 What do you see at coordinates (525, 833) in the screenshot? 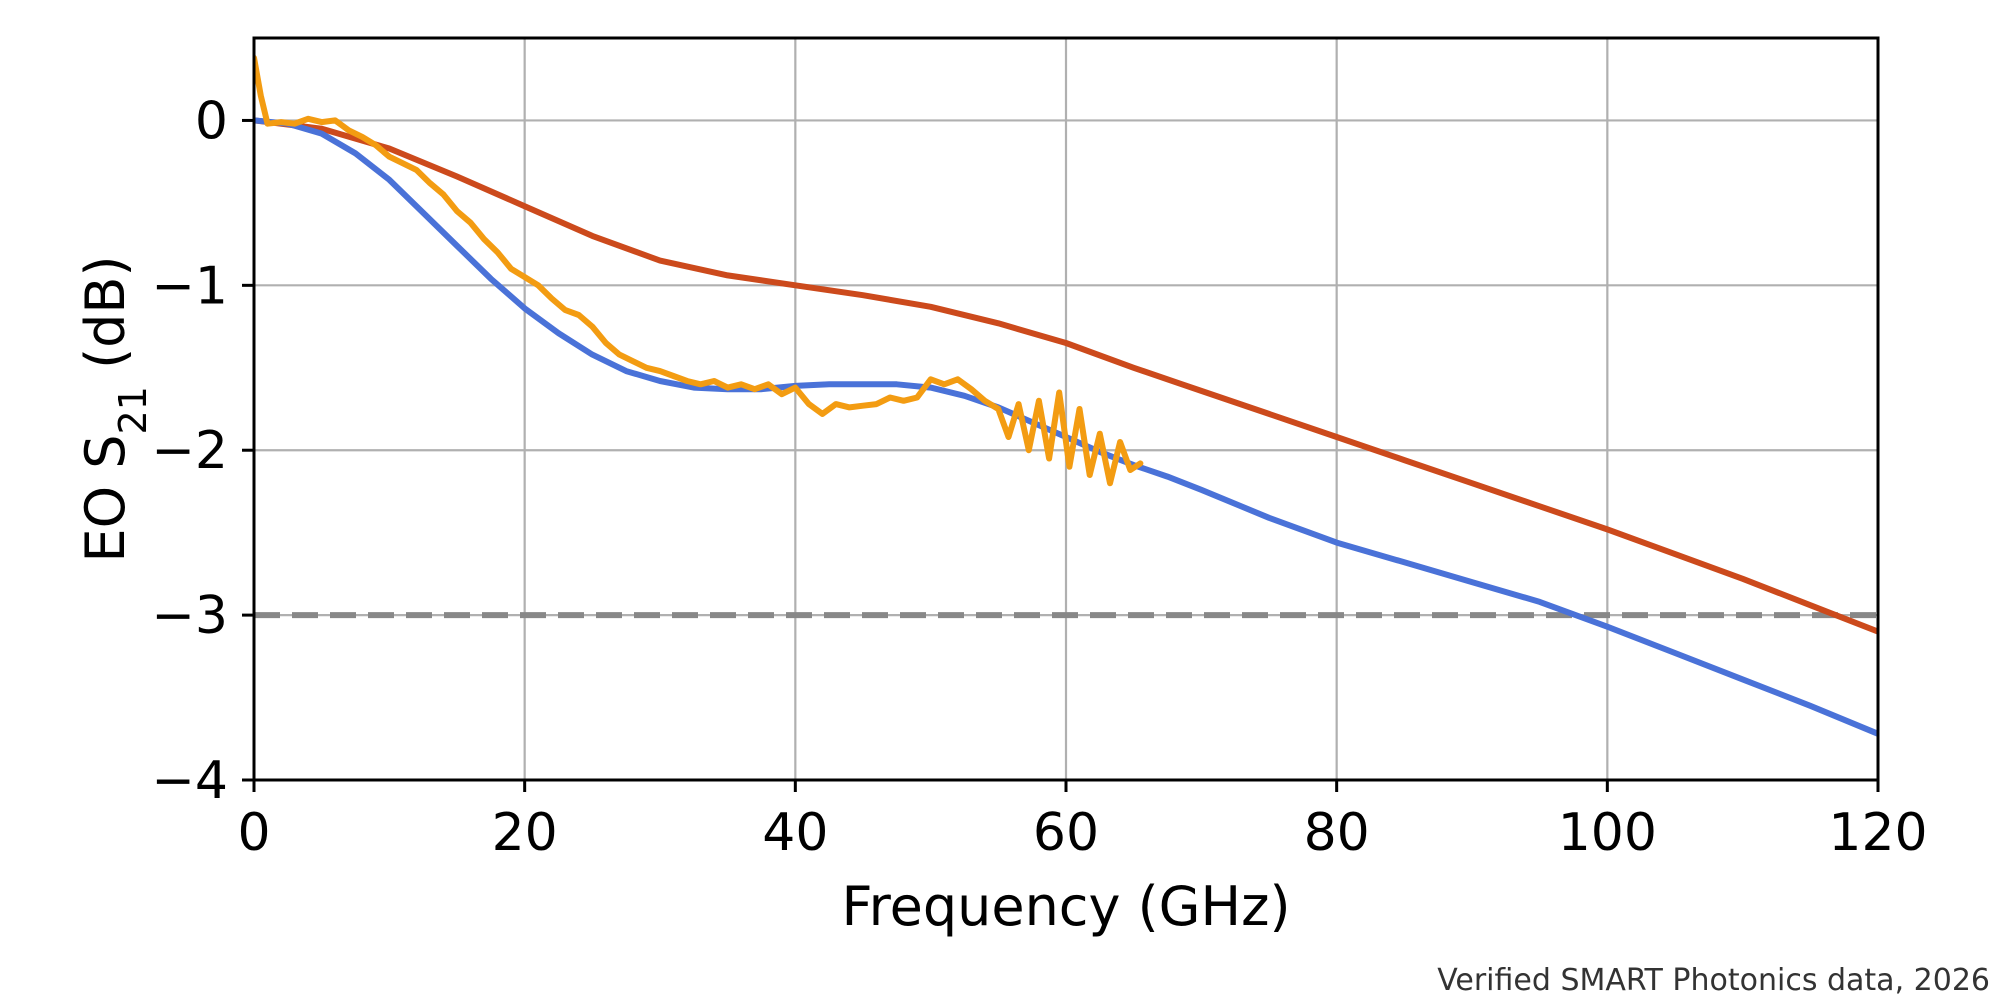
I see `x-tick-label: 20` at bounding box center [525, 833].